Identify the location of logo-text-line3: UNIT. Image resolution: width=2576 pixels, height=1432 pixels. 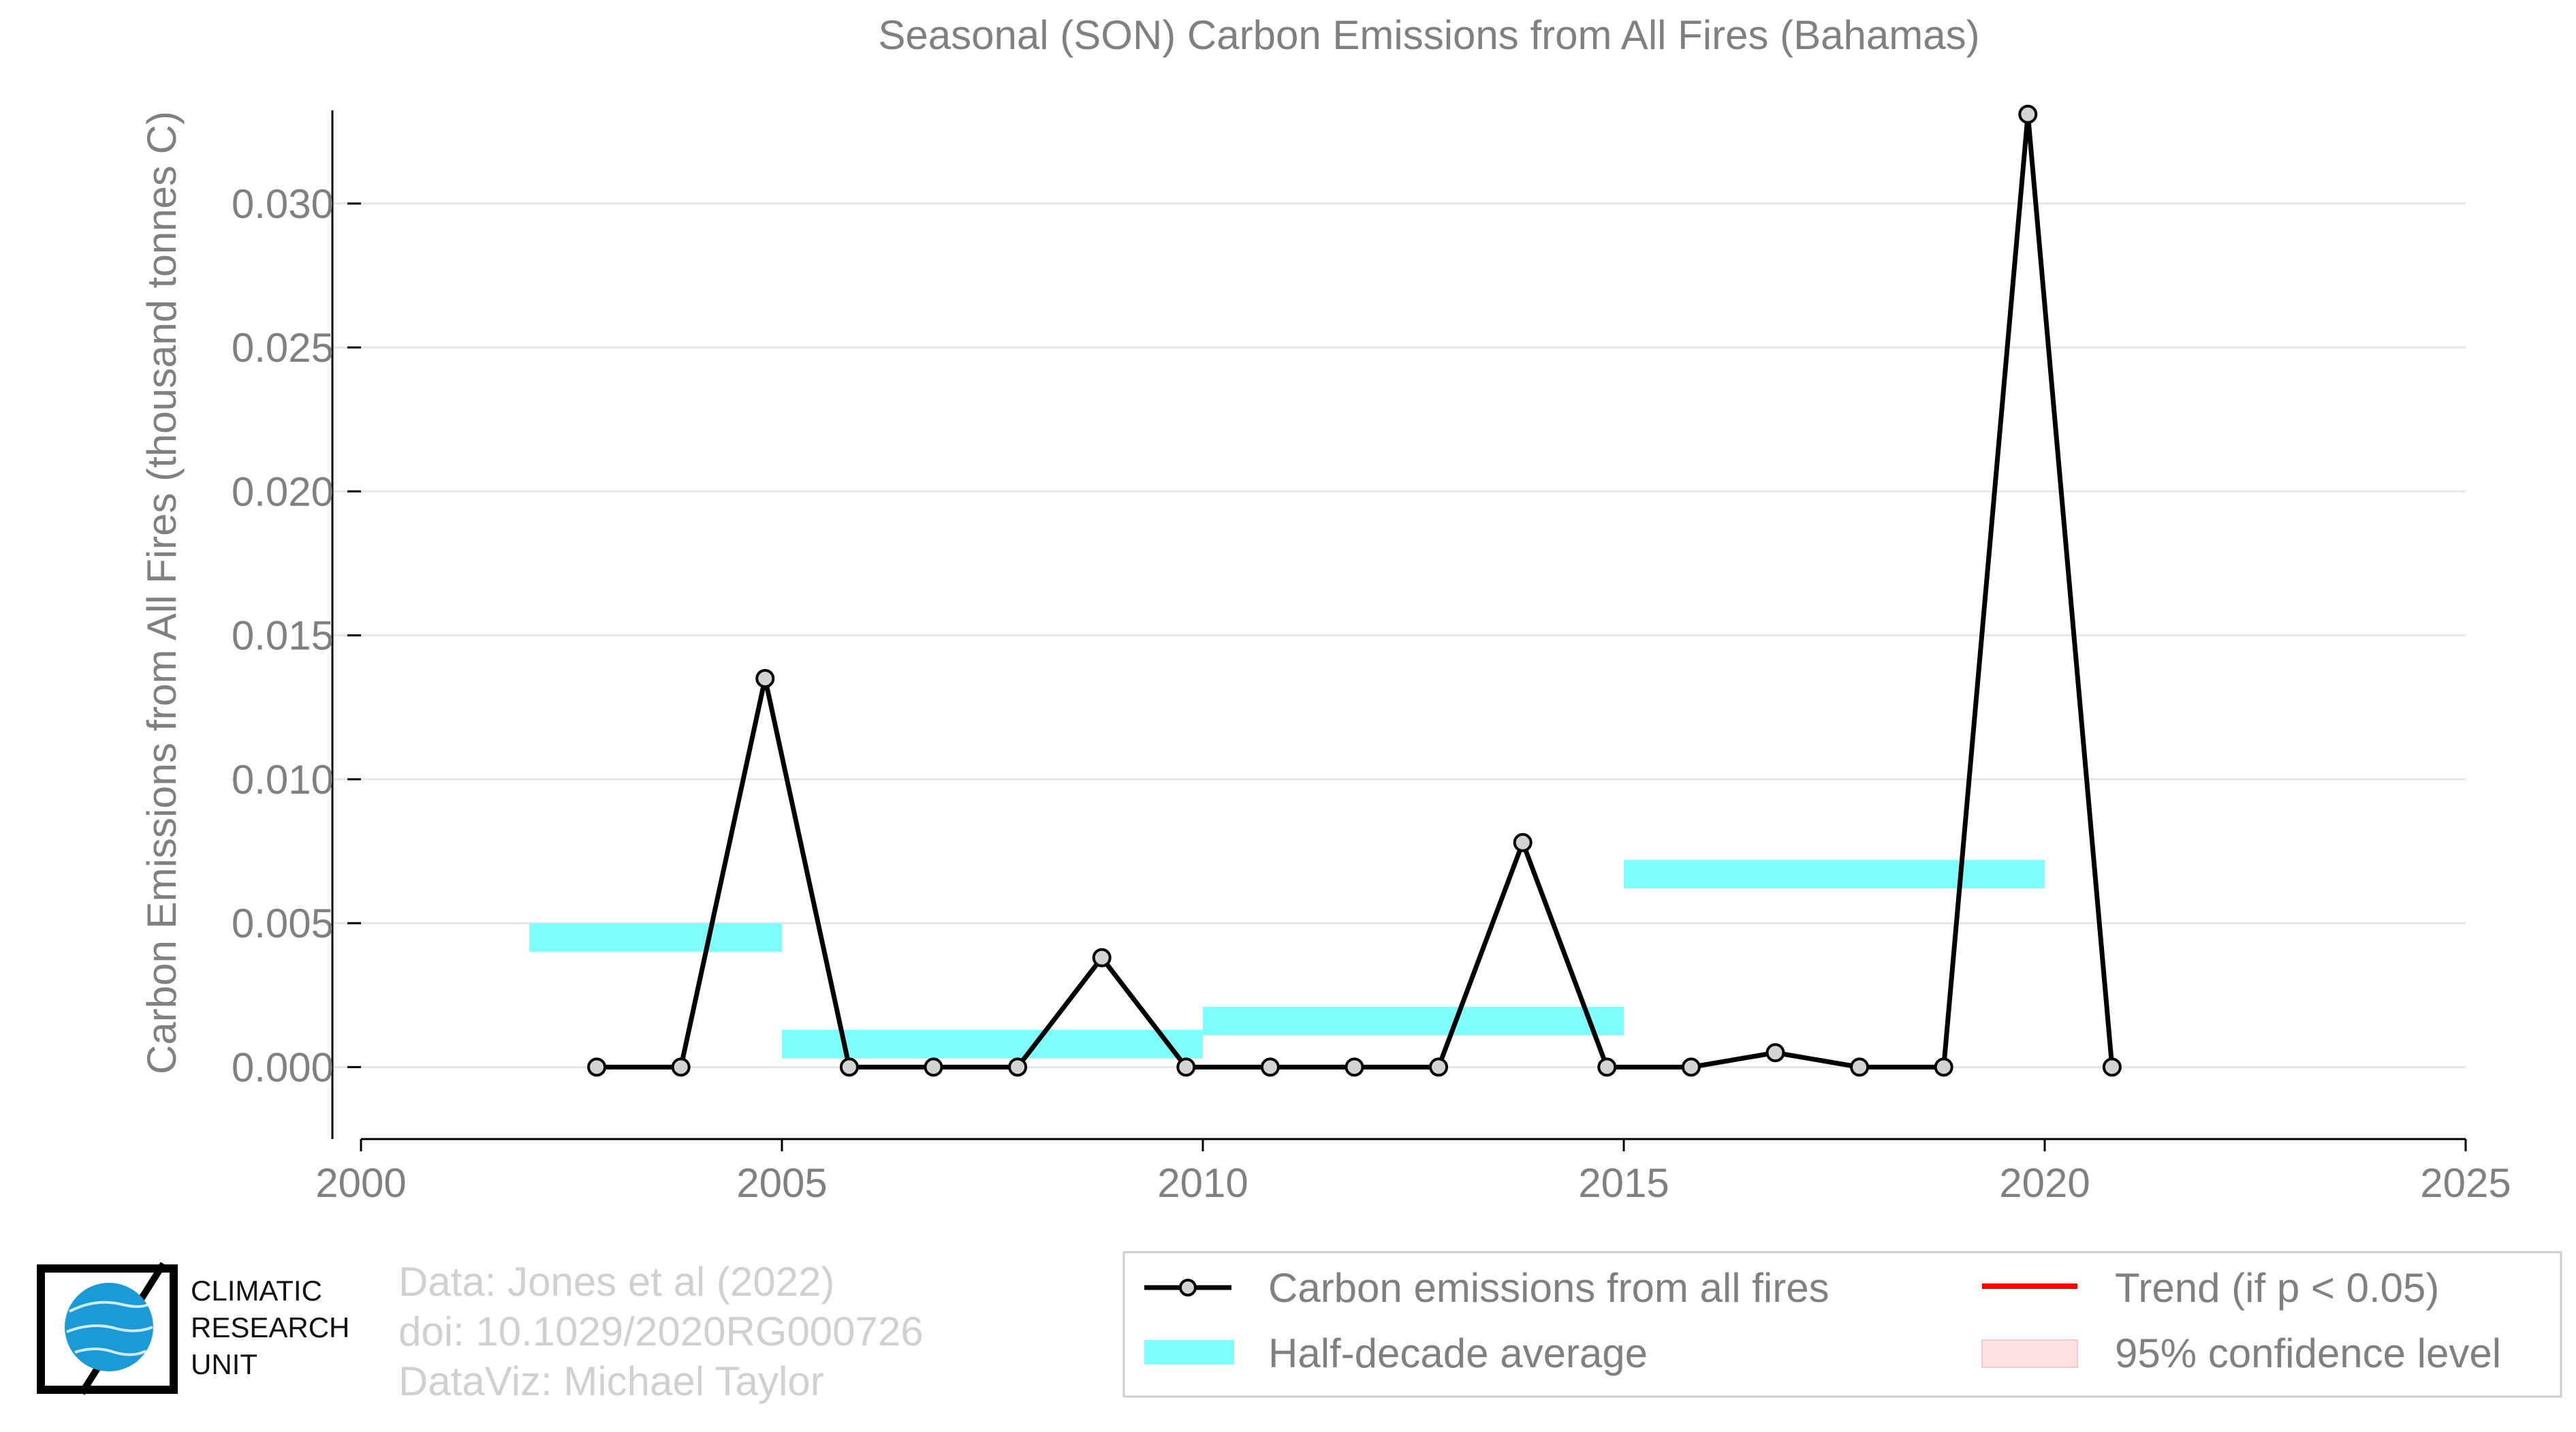
(224, 1364).